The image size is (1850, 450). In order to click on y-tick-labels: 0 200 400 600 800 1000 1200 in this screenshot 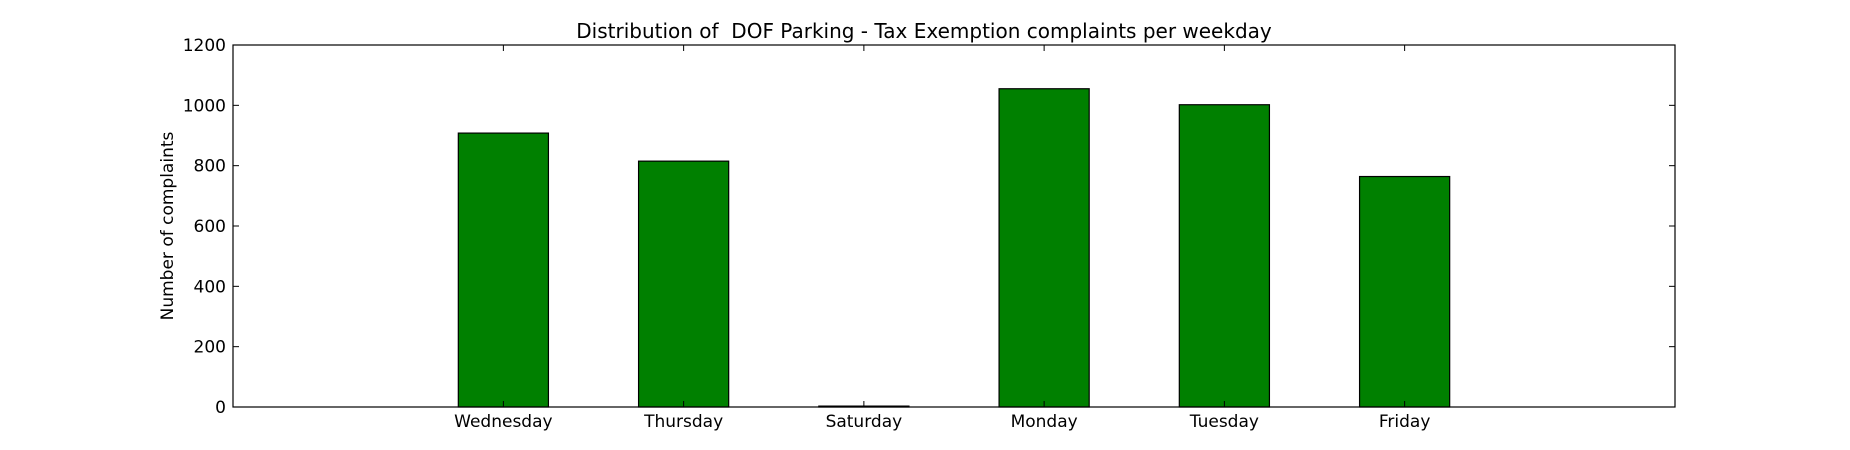, I will do `click(204, 227)`.